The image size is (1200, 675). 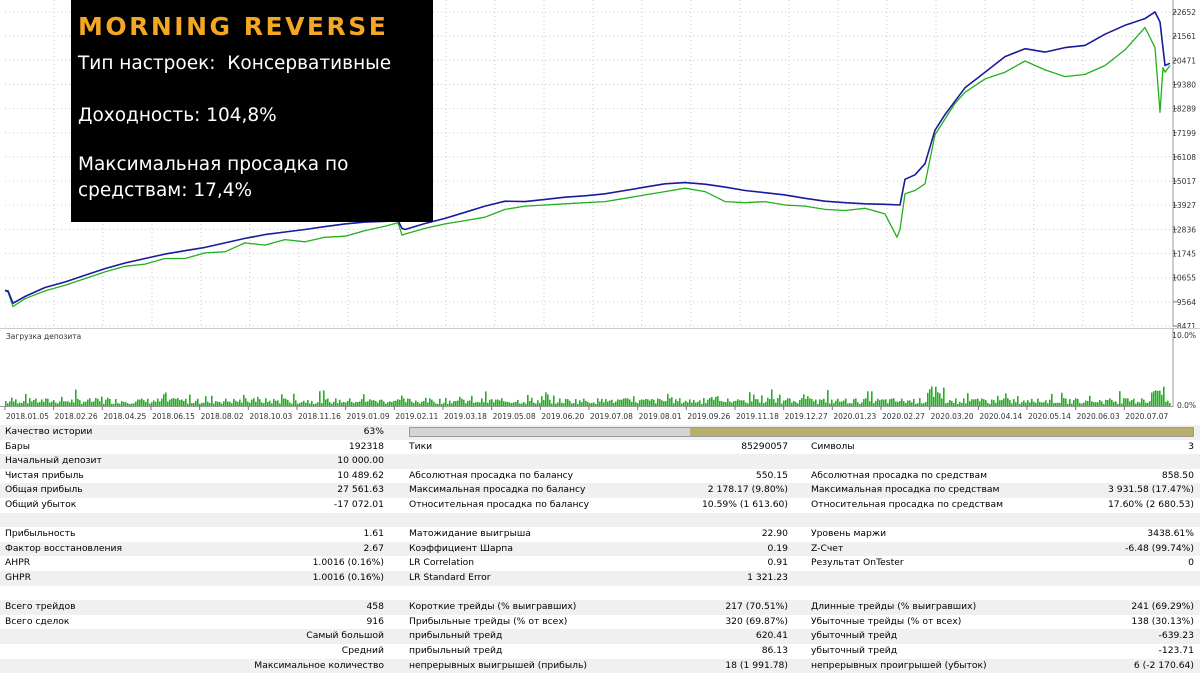 What do you see at coordinates (1184, 254) in the screenshot?
I see `y-tick-label: 11745` at bounding box center [1184, 254].